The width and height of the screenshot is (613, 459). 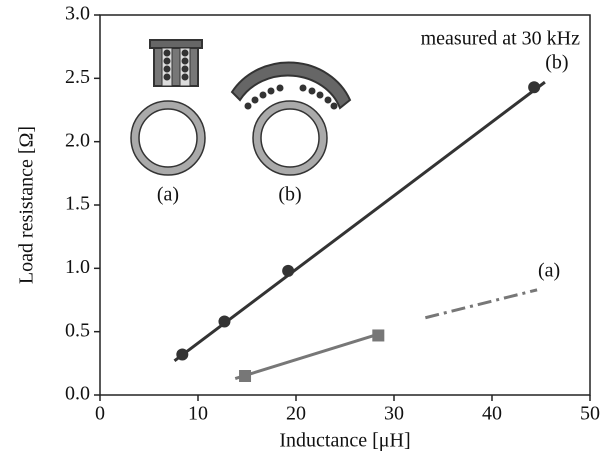 What do you see at coordinates (306, 356) in the screenshot?
I see `fit-line` at bounding box center [306, 356].